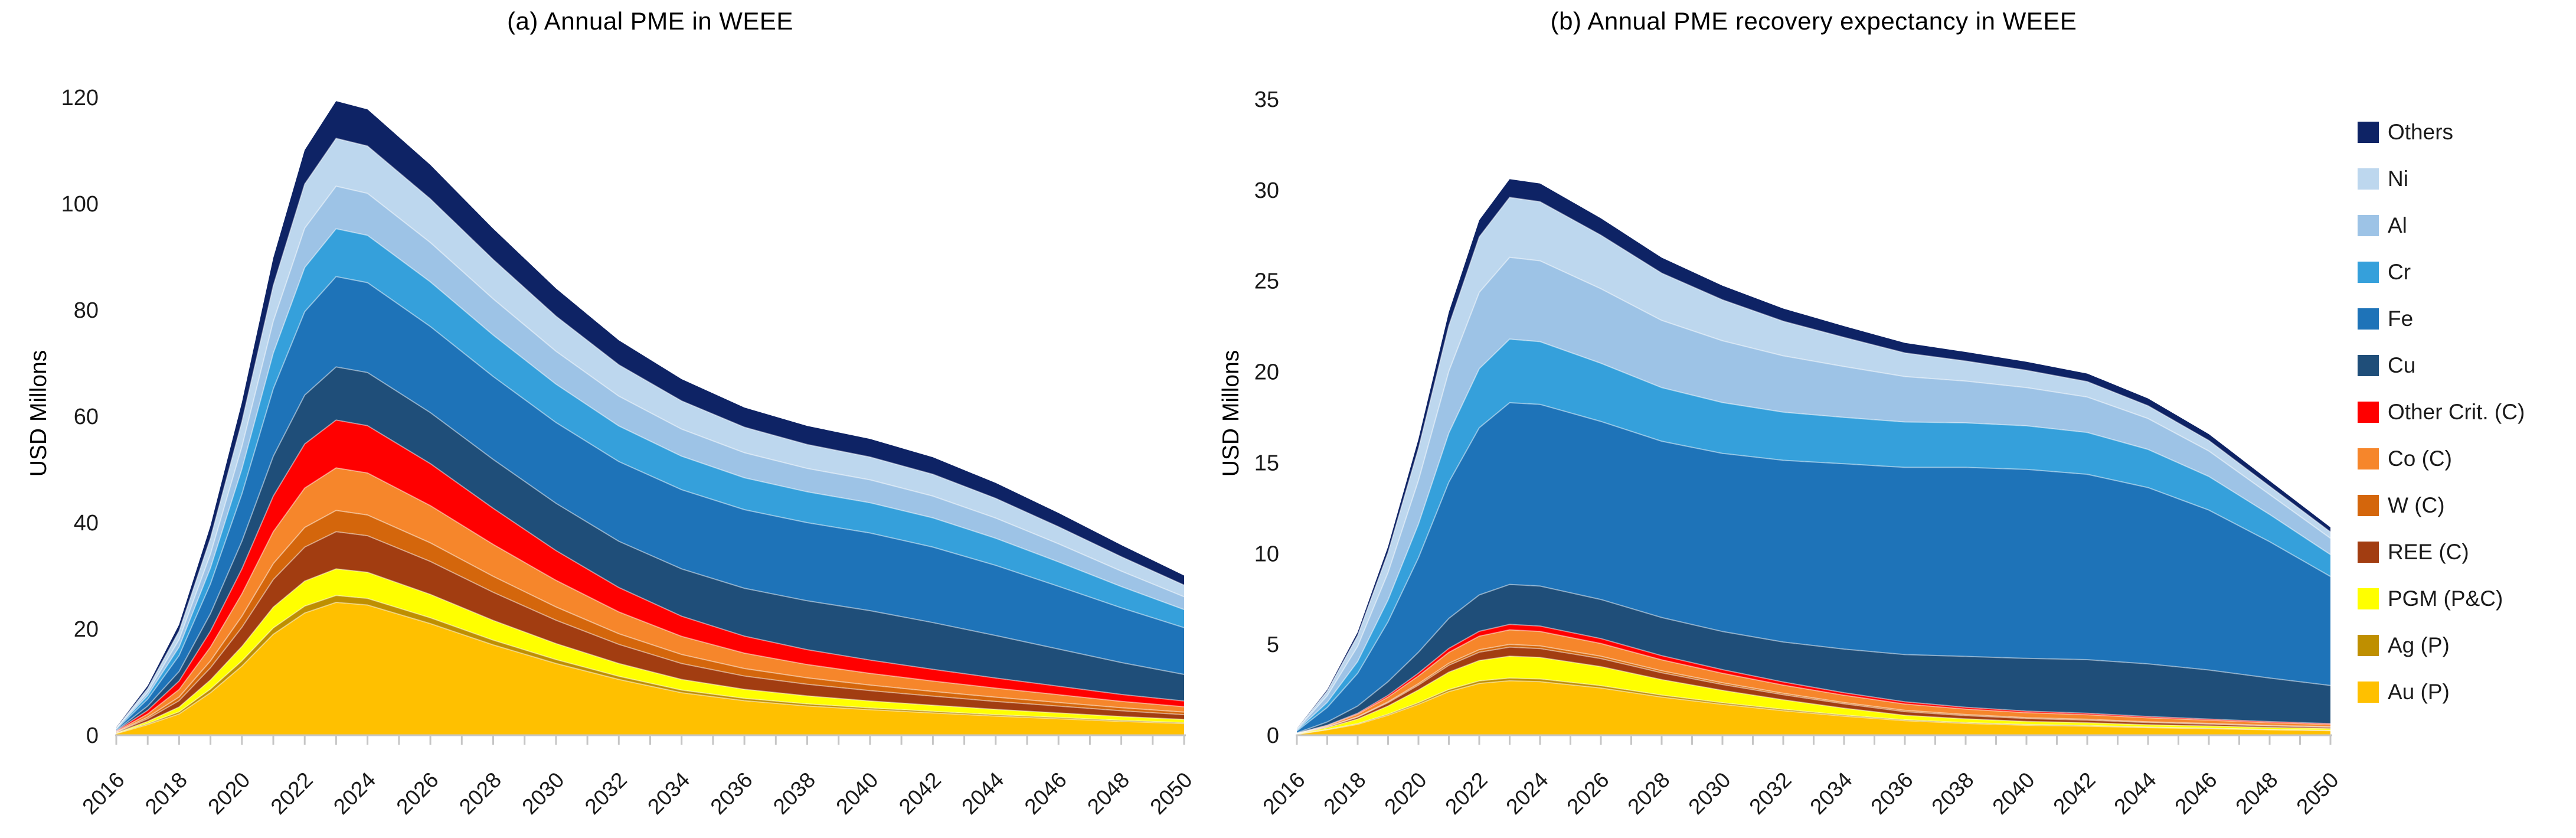 This screenshot has width=2576, height=838. What do you see at coordinates (2416, 505) in the screenshot?
I see `legend-label: W (C)` at bounding box center [2416, 505].